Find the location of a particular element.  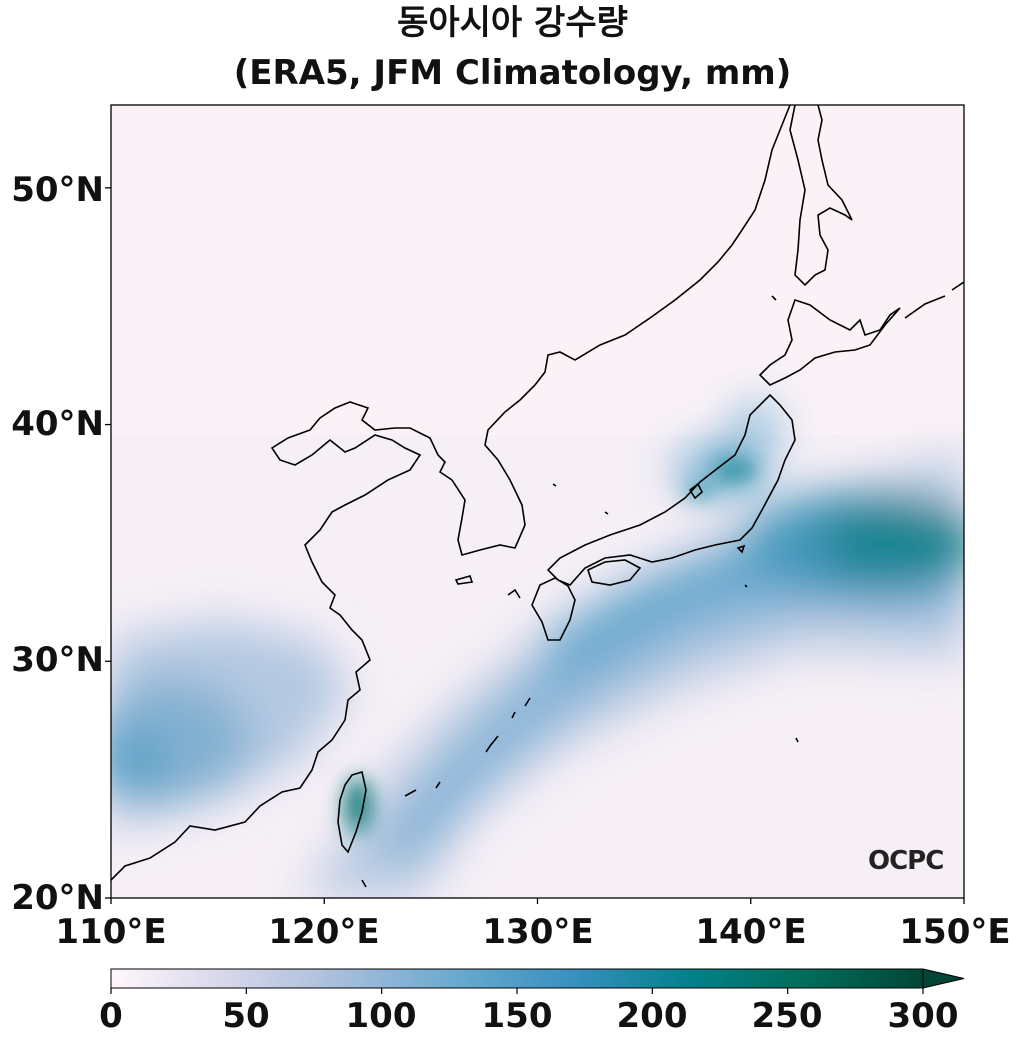

lat-label-50: 50°N is located at coordinates (57, 190).